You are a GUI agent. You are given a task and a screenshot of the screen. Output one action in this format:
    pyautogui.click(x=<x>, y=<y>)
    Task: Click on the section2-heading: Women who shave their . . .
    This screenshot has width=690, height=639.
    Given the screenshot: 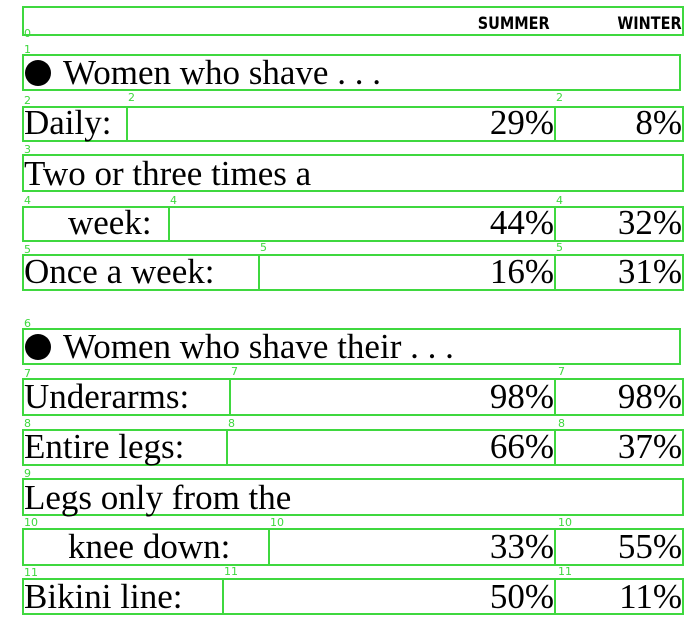 What is the action you would take?
    pyautogui.click(x=239, y=347)
    